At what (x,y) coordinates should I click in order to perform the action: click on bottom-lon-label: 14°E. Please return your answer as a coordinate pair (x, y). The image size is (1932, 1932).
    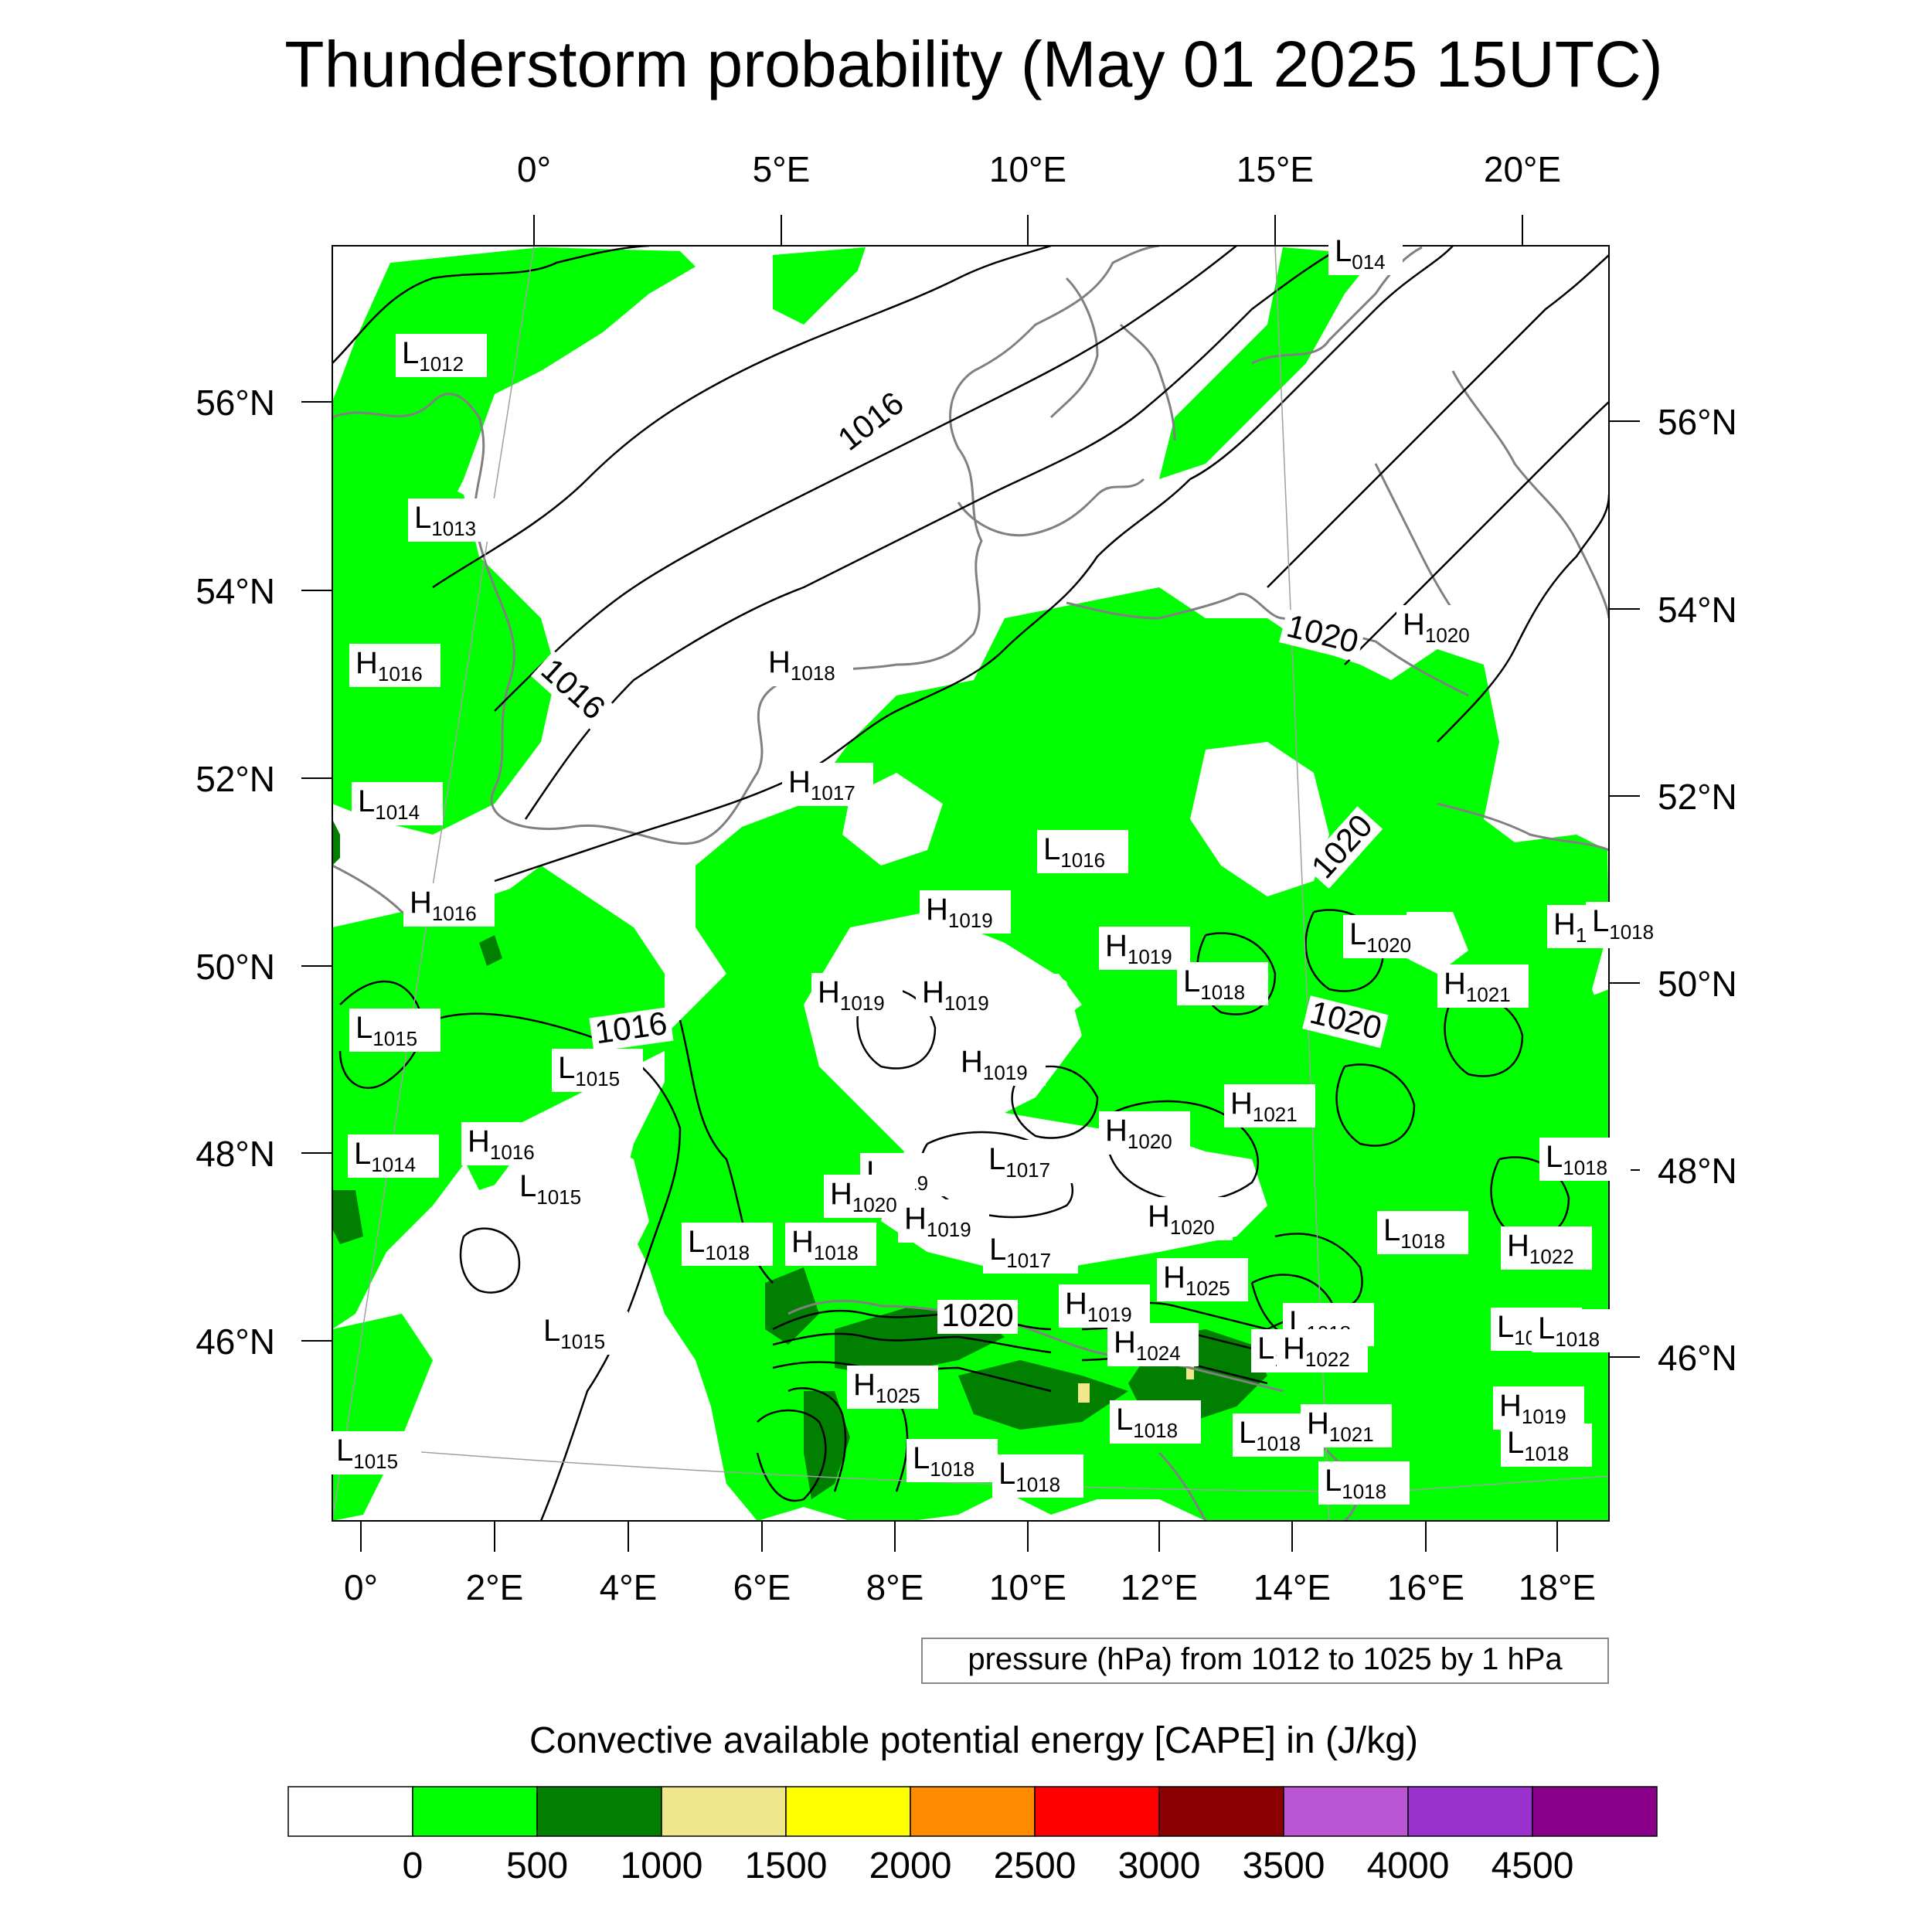
    Looking at the image, I should click on (1292, 1587).